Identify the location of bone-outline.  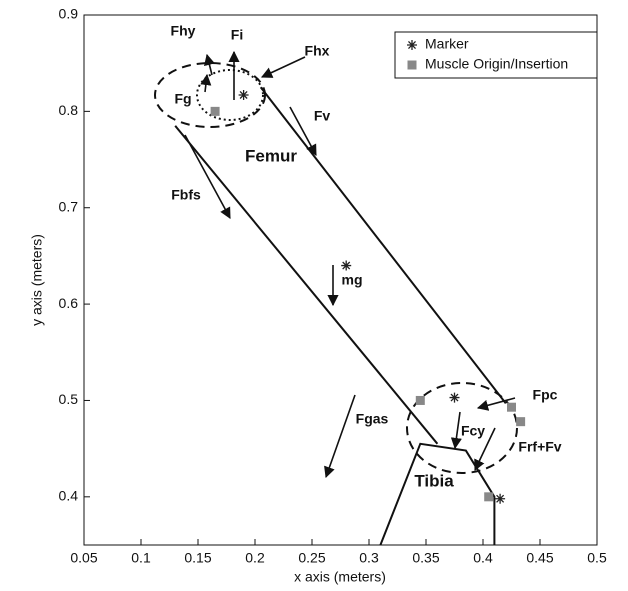
(437, 494).